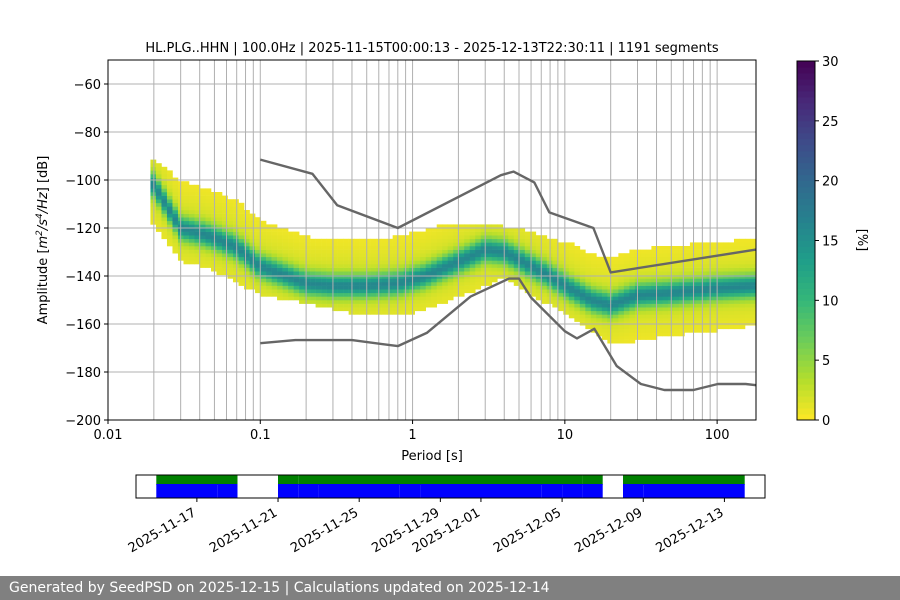 The width and height of the screenshot is (900, 600). What do you see at coordinates (43, 240) in the screenshot?
I see `y-axis-label: Amplitude [m2/s4/Hz] [dB]` at bounding box center [43, 240].